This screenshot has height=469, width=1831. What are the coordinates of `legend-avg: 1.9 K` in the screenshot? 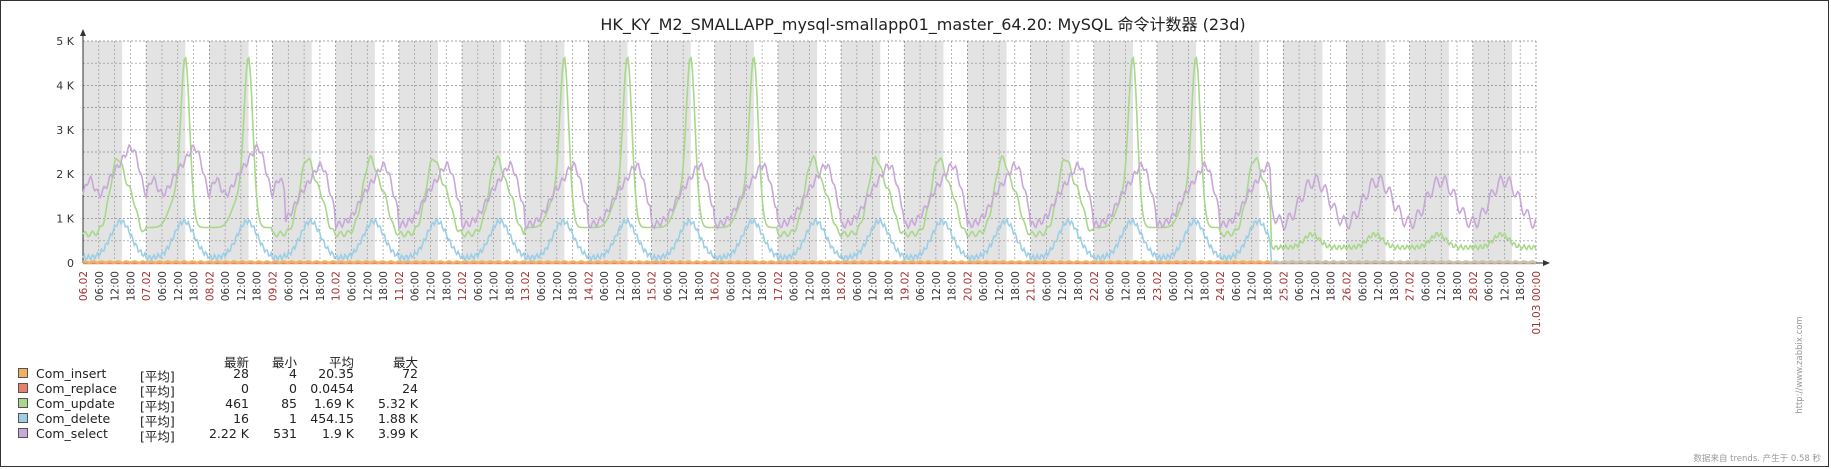 It's located at (337, 433).